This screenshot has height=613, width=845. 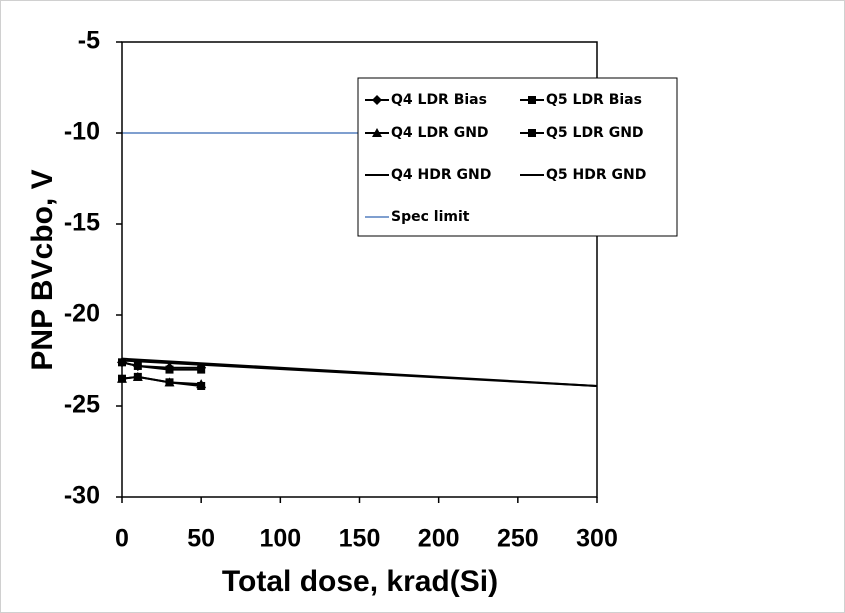 I want to click on legend-label: Q5 HDR GND, so click(x=596, y=175).